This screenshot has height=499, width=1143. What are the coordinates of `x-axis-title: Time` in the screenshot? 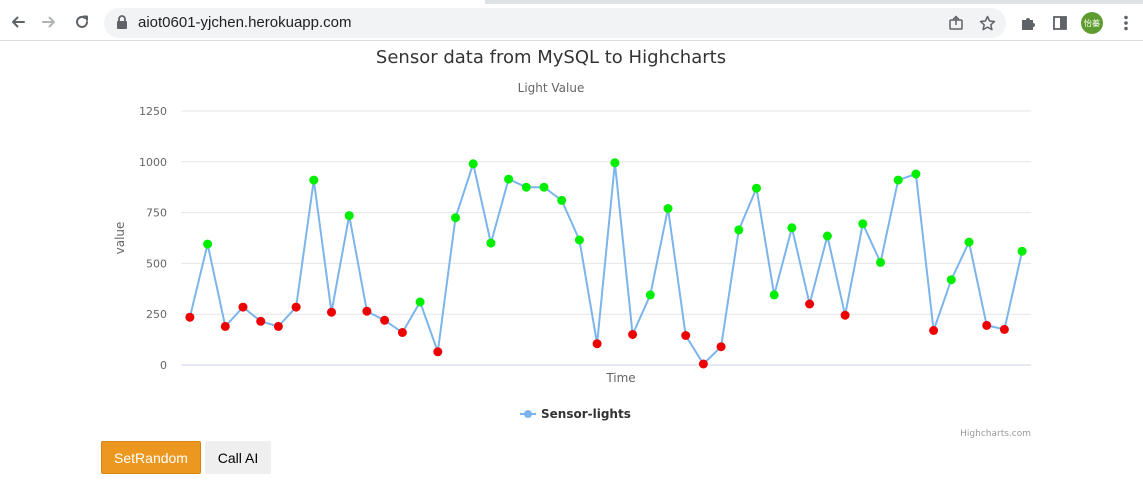 It's located at (620, 378).